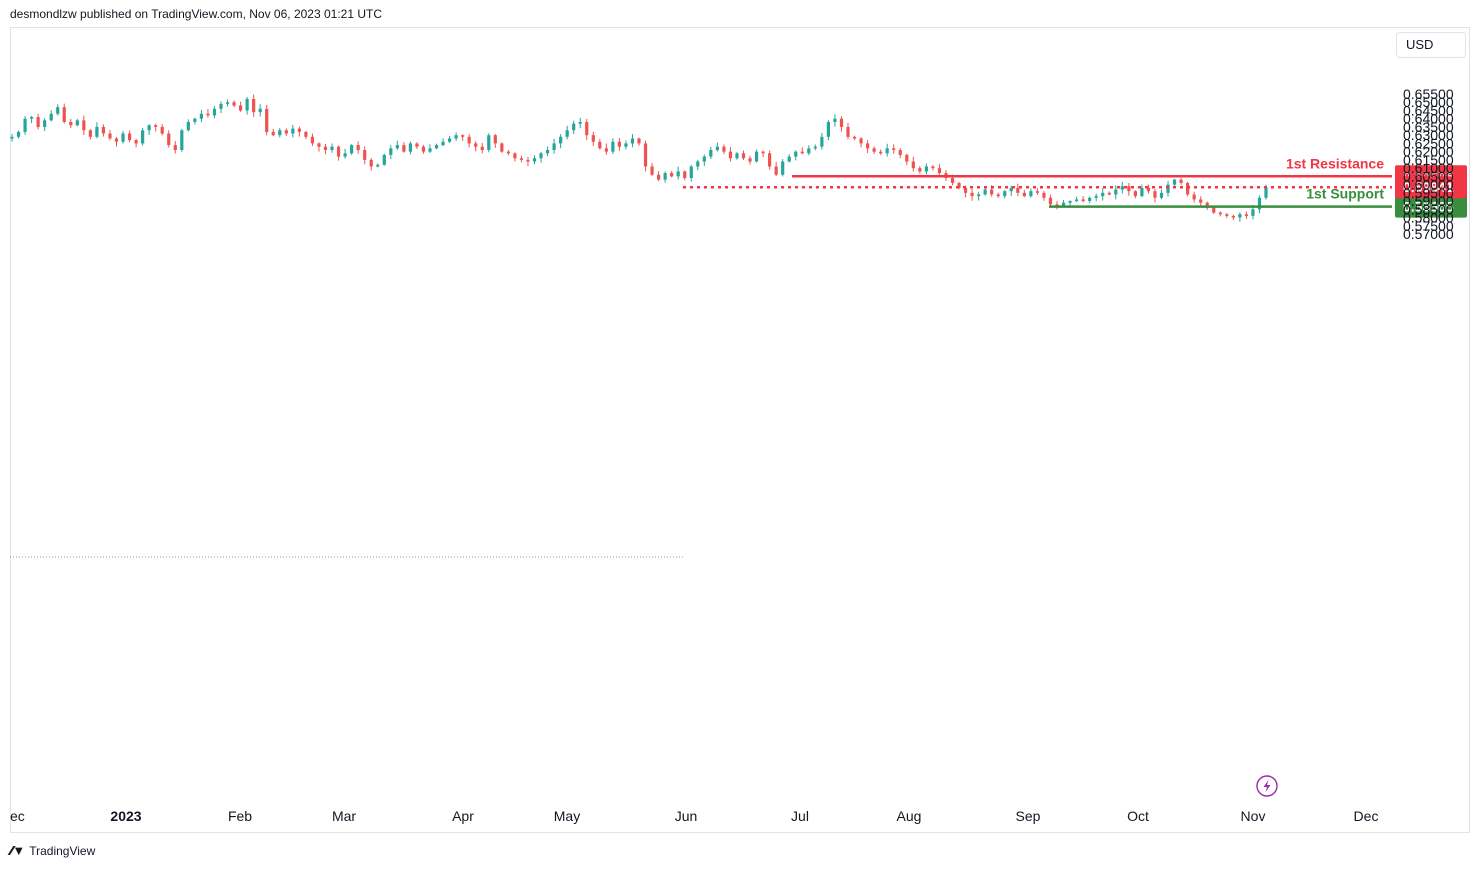 Image resolution: width=1480 pixels, height=869 pixels. What do you see at coordinates (344, 816) in the screenshot?
I see `x-tick-label: Mar` at bounding box center [344, 816].